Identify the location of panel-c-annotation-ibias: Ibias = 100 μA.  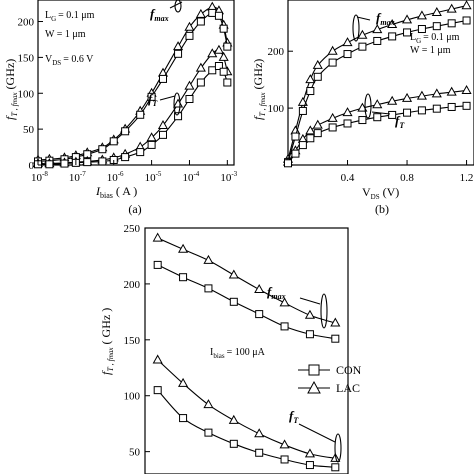
(238, 353).